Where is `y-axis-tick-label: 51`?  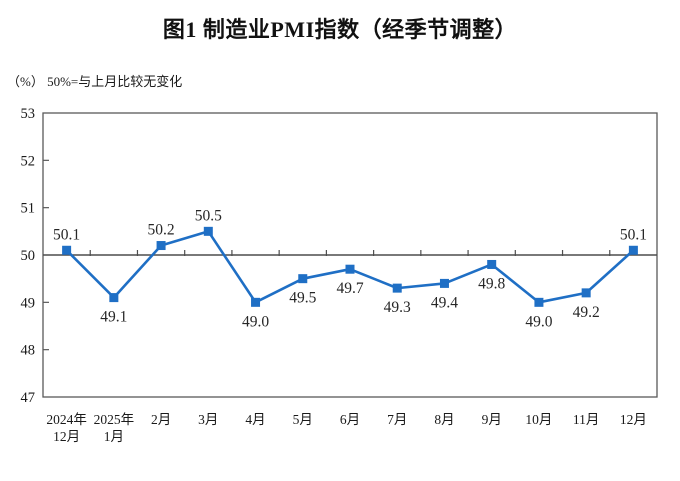 y-axis-tick-label: 51 is located at coordinates (28, 209).